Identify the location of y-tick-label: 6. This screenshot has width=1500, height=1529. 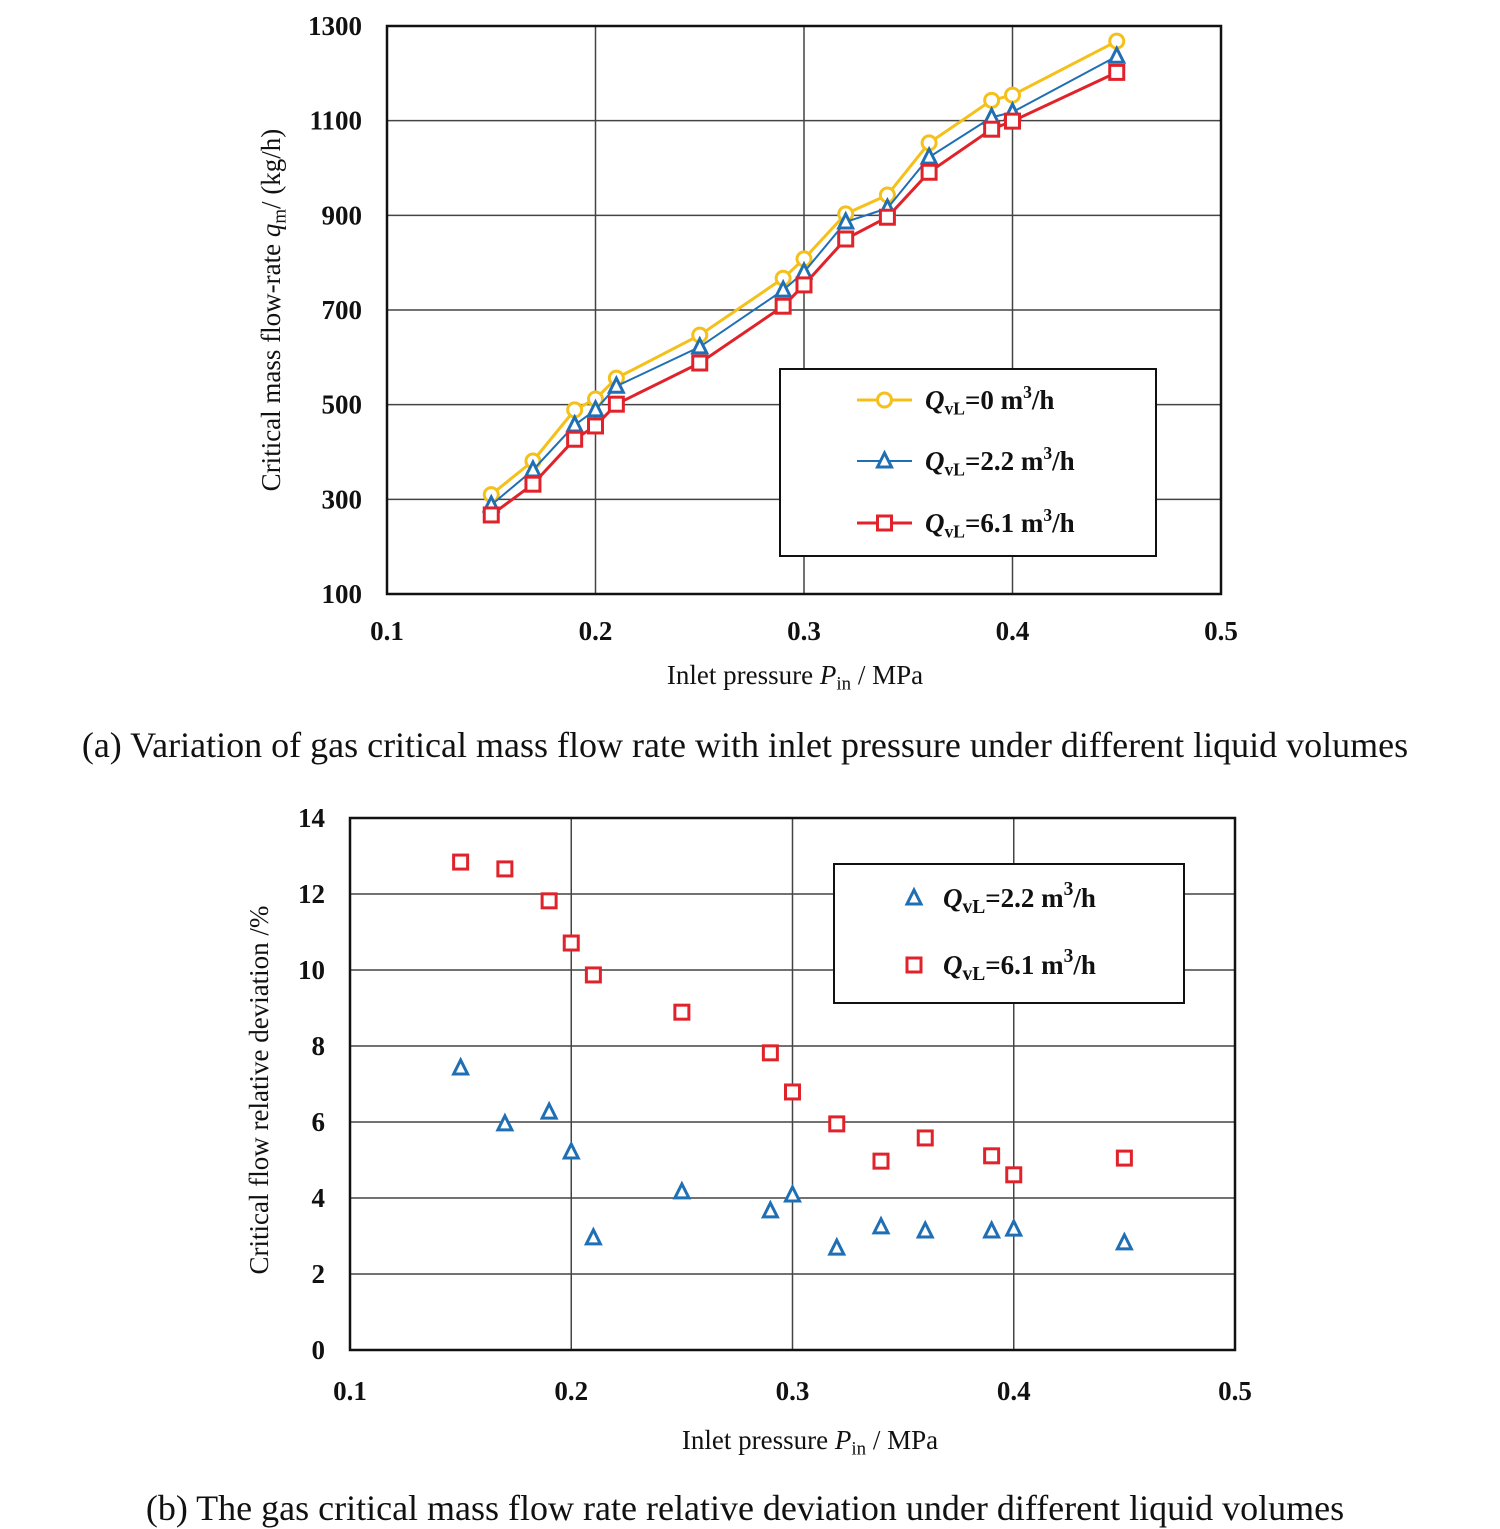
(319, 1122).